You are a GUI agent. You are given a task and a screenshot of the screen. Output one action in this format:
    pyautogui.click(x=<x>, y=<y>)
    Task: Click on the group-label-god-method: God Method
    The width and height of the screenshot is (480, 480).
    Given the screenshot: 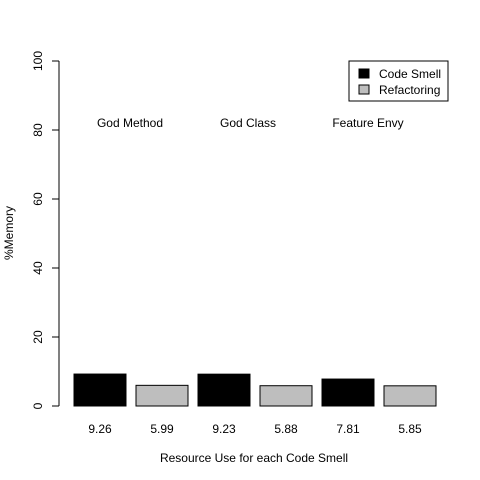 What is the action you would take?
    pyautogui.click(x=130, y=123)
    